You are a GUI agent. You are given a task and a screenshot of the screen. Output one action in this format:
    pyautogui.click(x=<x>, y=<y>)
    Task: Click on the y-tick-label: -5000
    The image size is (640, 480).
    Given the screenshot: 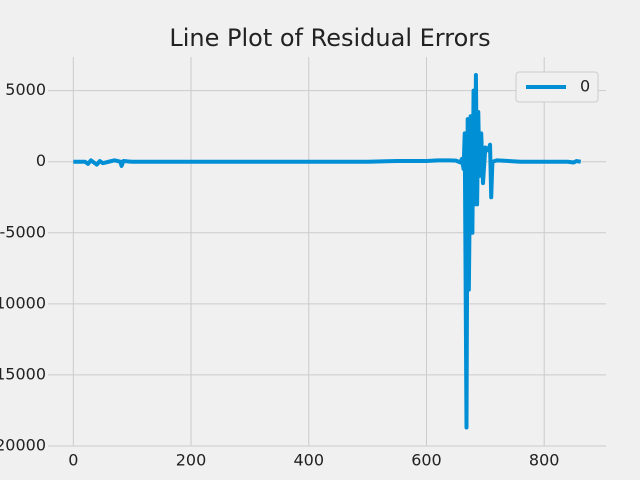 What is the action you would take?
    pyautogui.click(x=23, y=231)
    